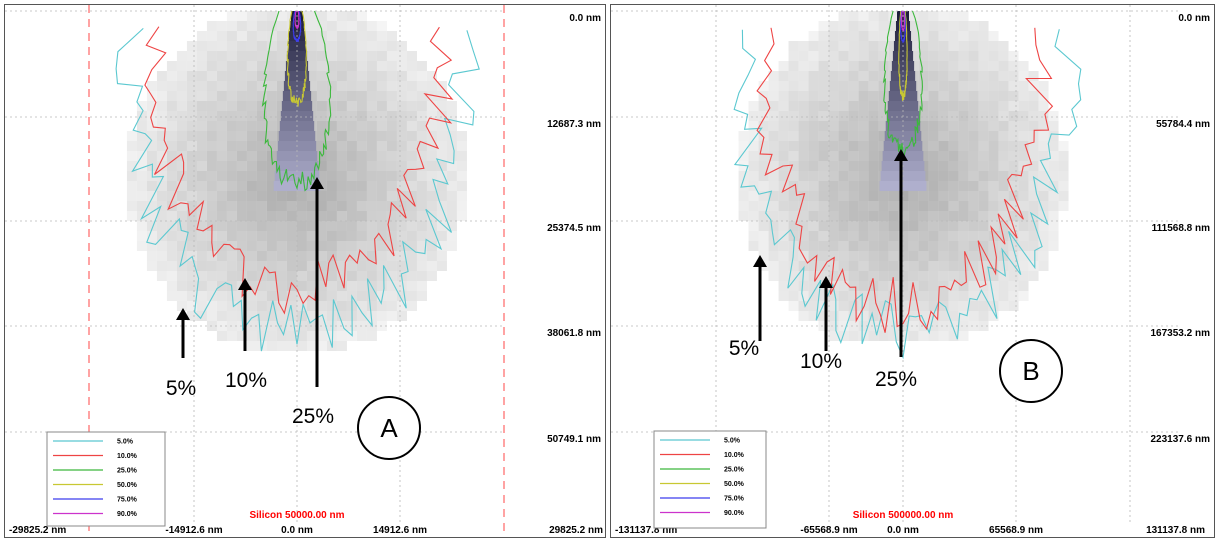 Image resolution: width=1218 pixels, height=538 pixels. I want to click on x-tick-label: 65568.9 nm, so click(1016, 530).